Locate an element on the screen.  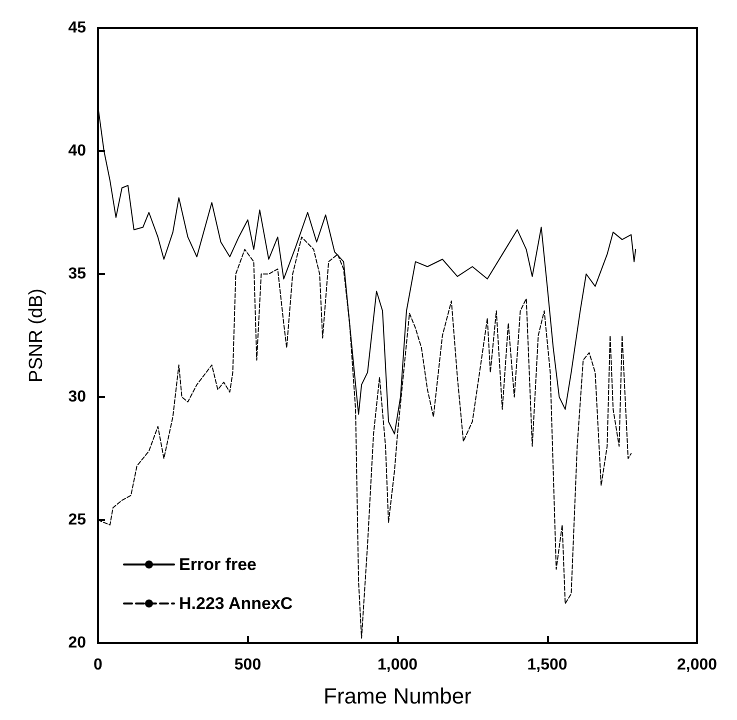
legend-label: Error free is located at coordinates (217, 564).